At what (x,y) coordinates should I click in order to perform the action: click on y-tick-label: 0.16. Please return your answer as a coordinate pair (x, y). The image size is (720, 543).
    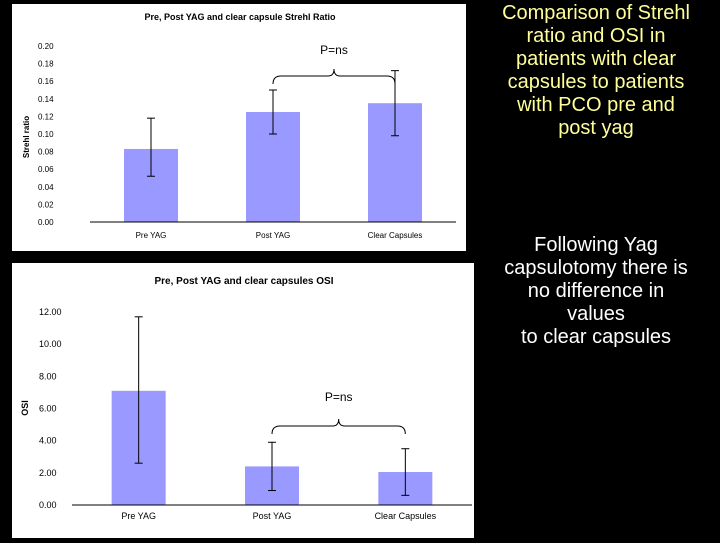
    Looking at the image, I should click on (46, 81).